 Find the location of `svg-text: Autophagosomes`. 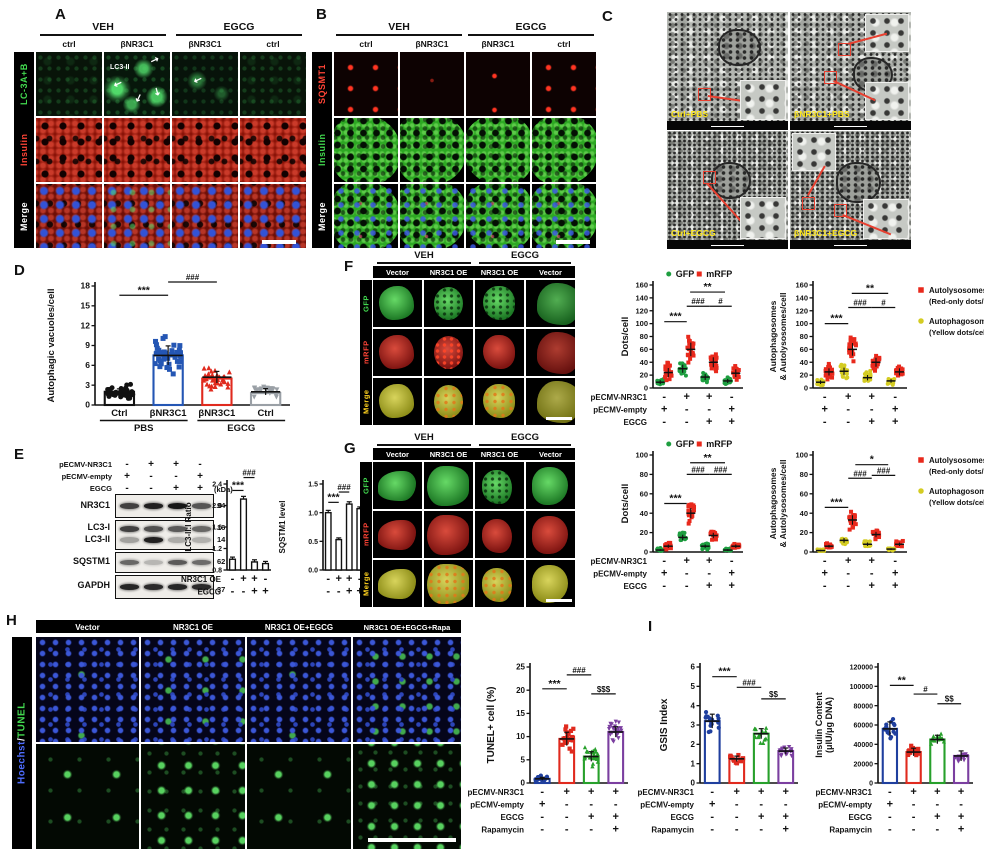

svg-text: Autophagosomes is located at coordinates (956, 491).